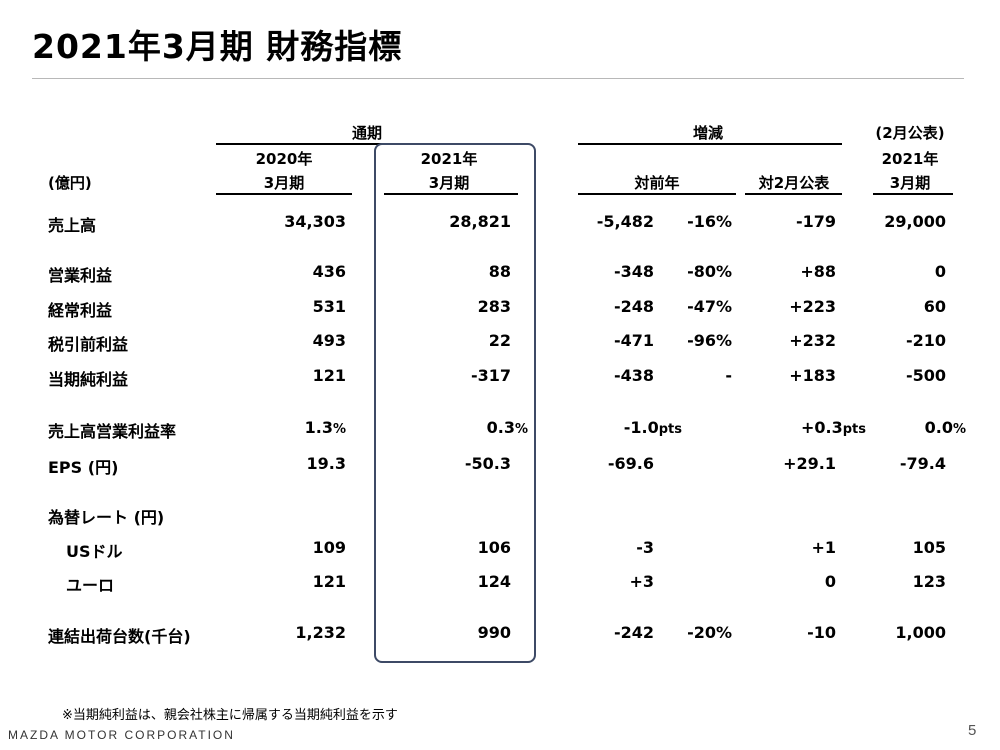 This screenshot has width=1000, height=750. I want to click on header-feb-announce: (2月公表), so click(910, 133).